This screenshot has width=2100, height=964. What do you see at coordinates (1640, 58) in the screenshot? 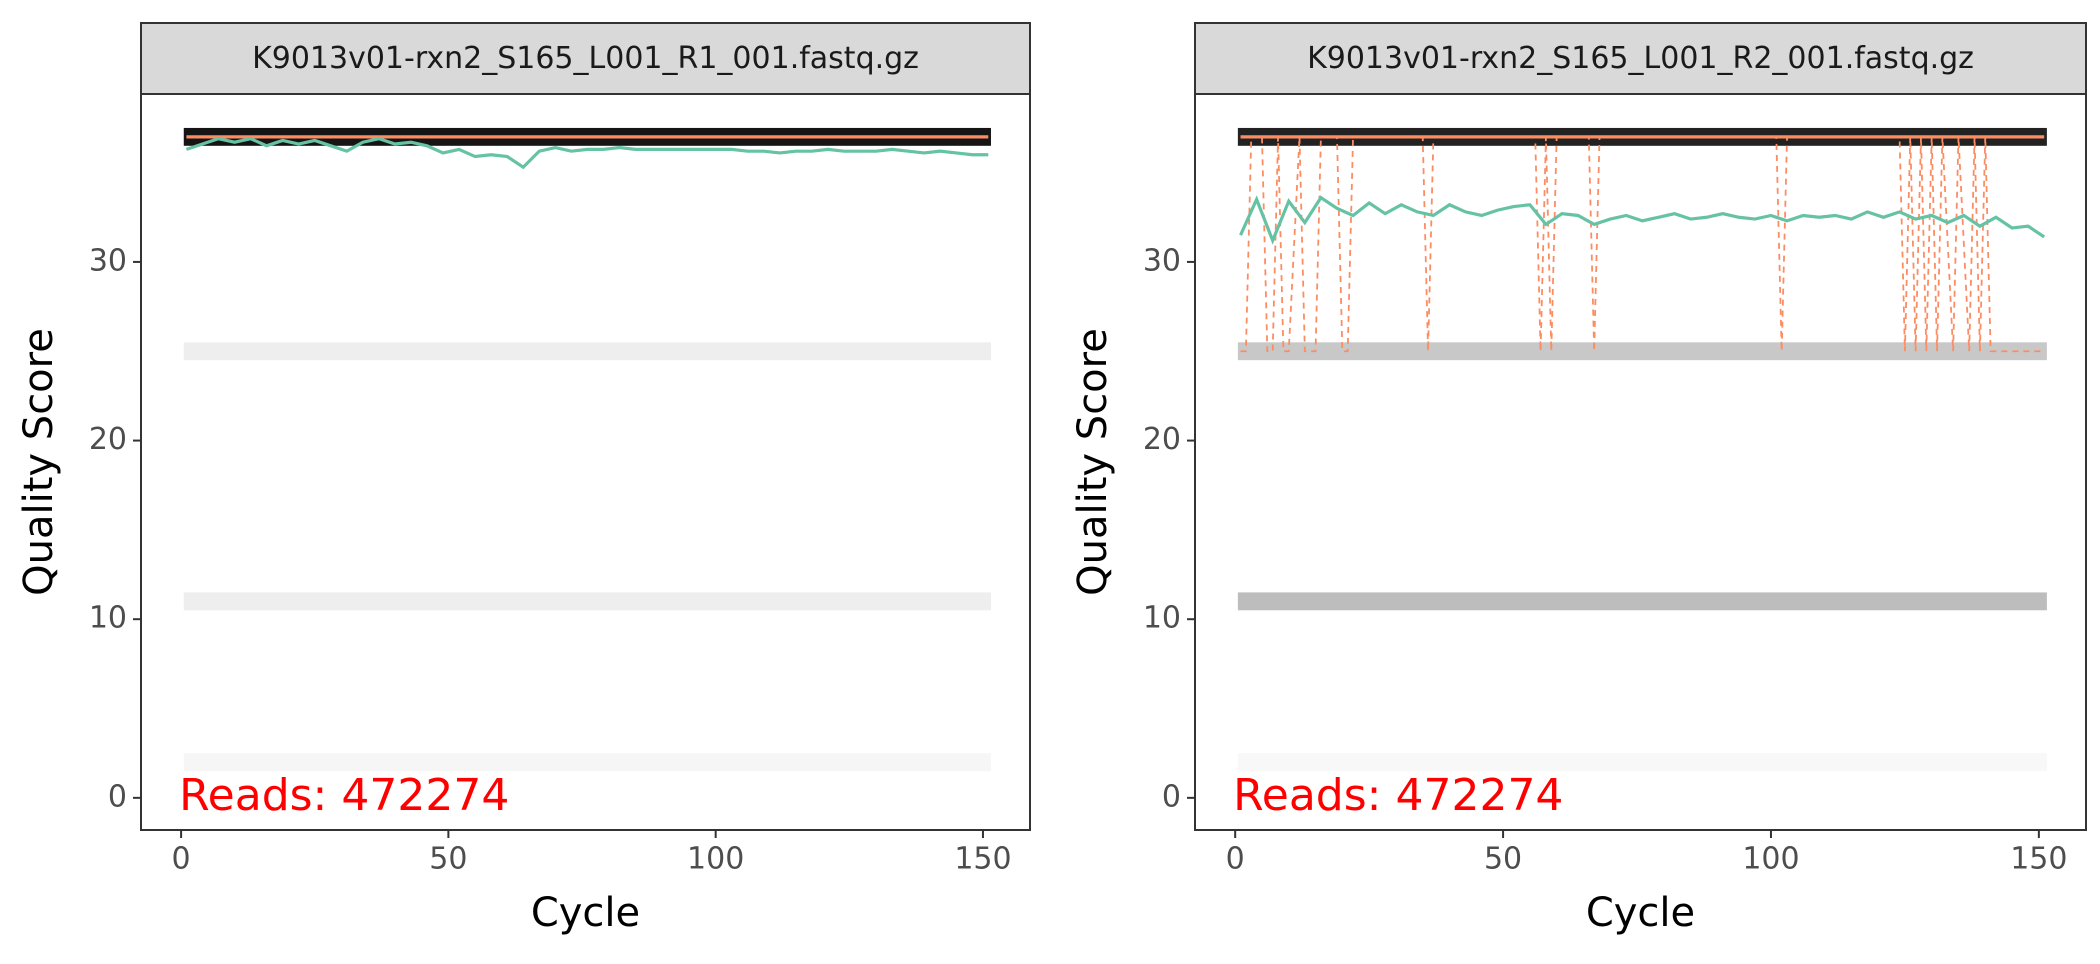
I see `strip-title: K9013v01-rxn2_S165_L001_R2_001.fastq.gz` at bounding box center [1640, 58].